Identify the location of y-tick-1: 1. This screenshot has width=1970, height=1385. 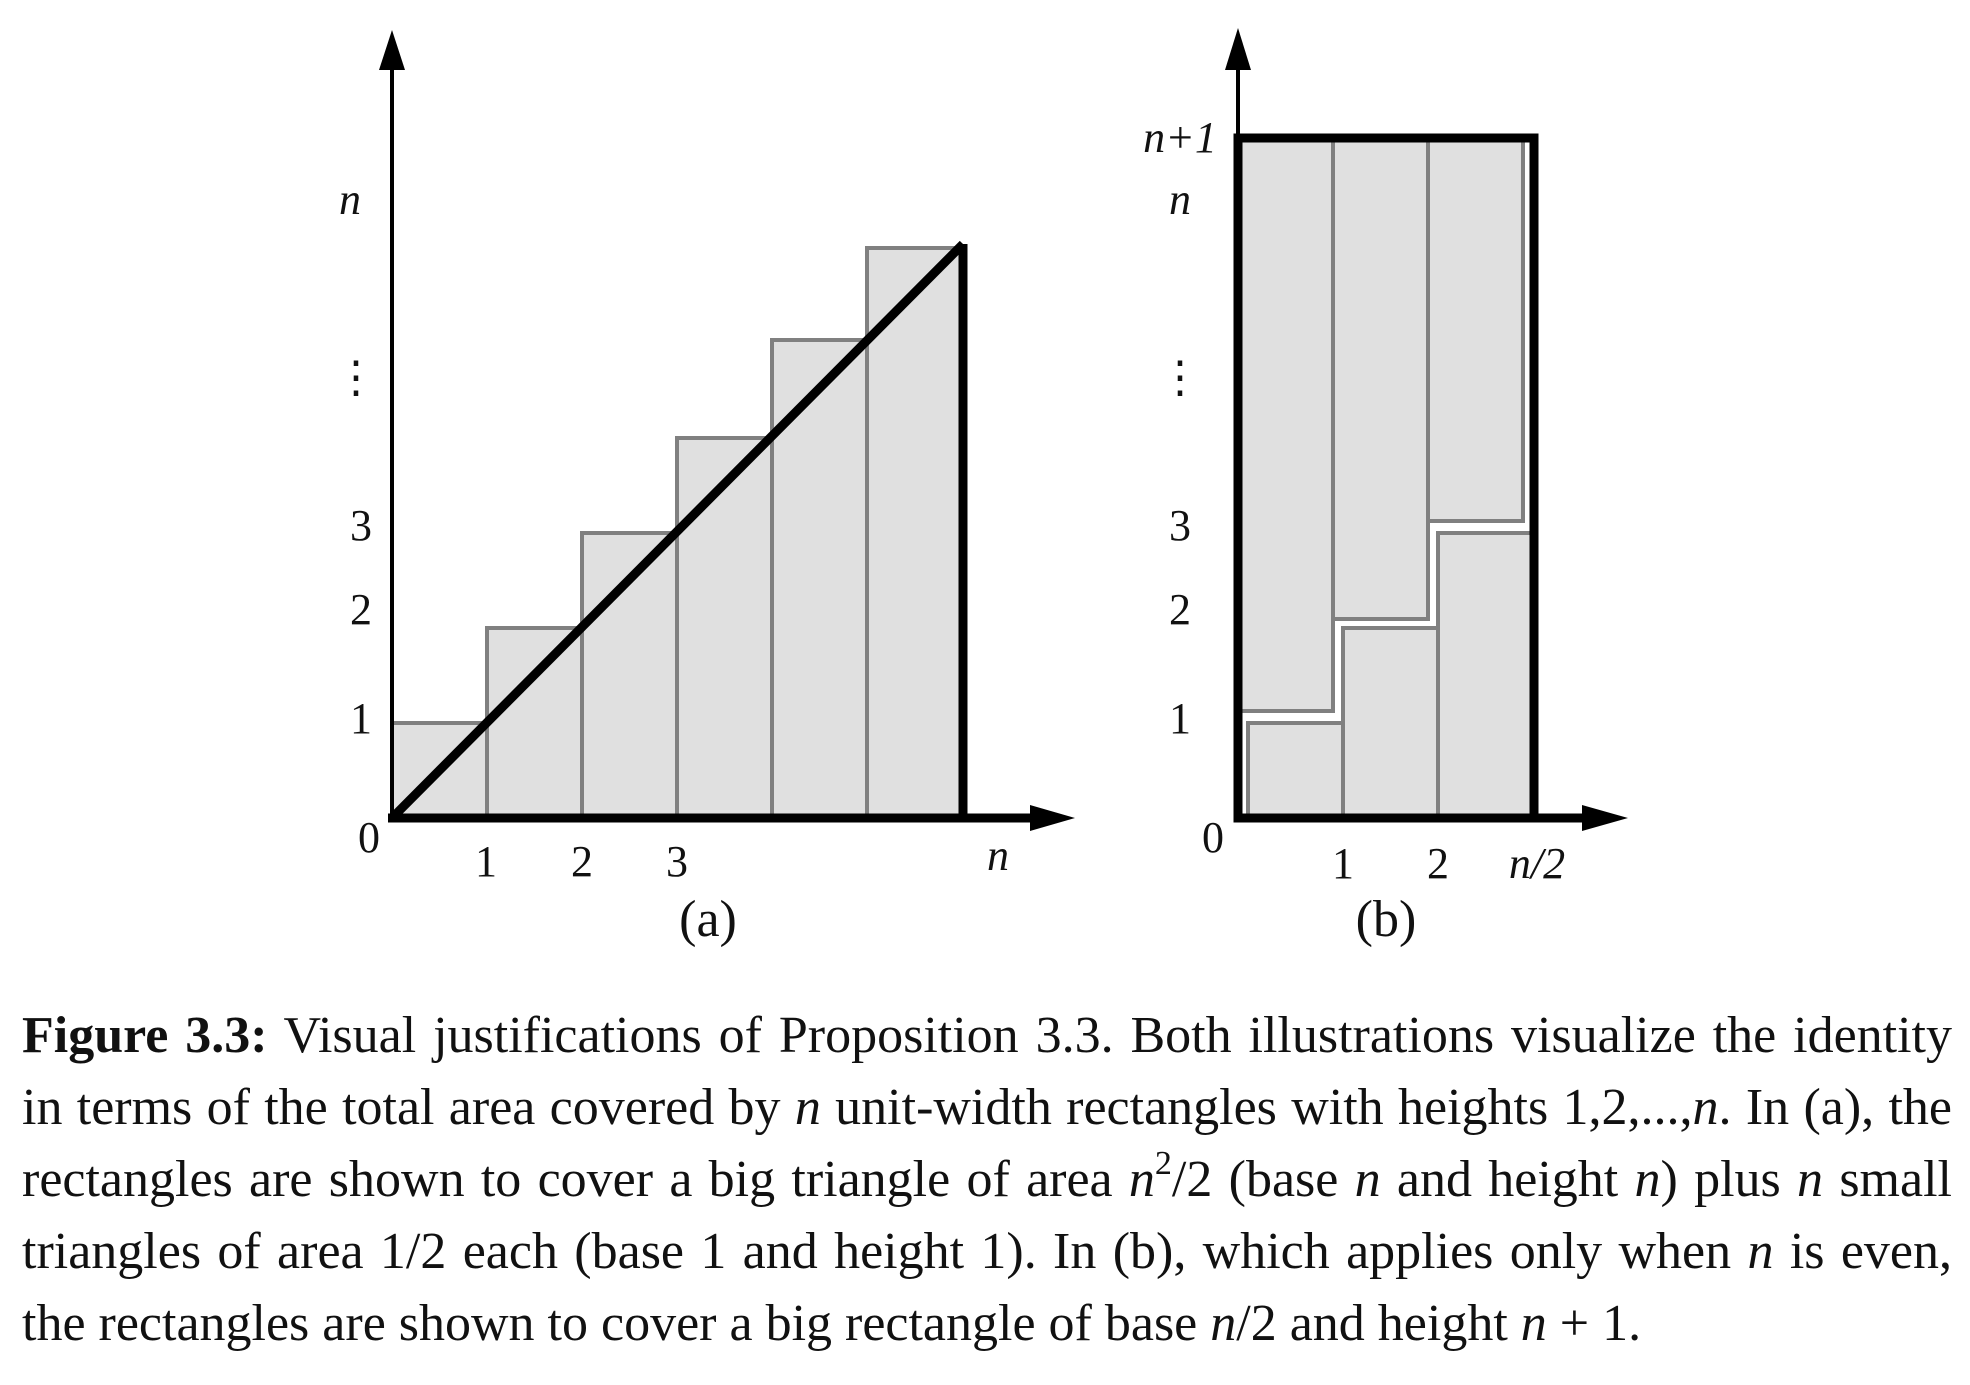
(361, 718).